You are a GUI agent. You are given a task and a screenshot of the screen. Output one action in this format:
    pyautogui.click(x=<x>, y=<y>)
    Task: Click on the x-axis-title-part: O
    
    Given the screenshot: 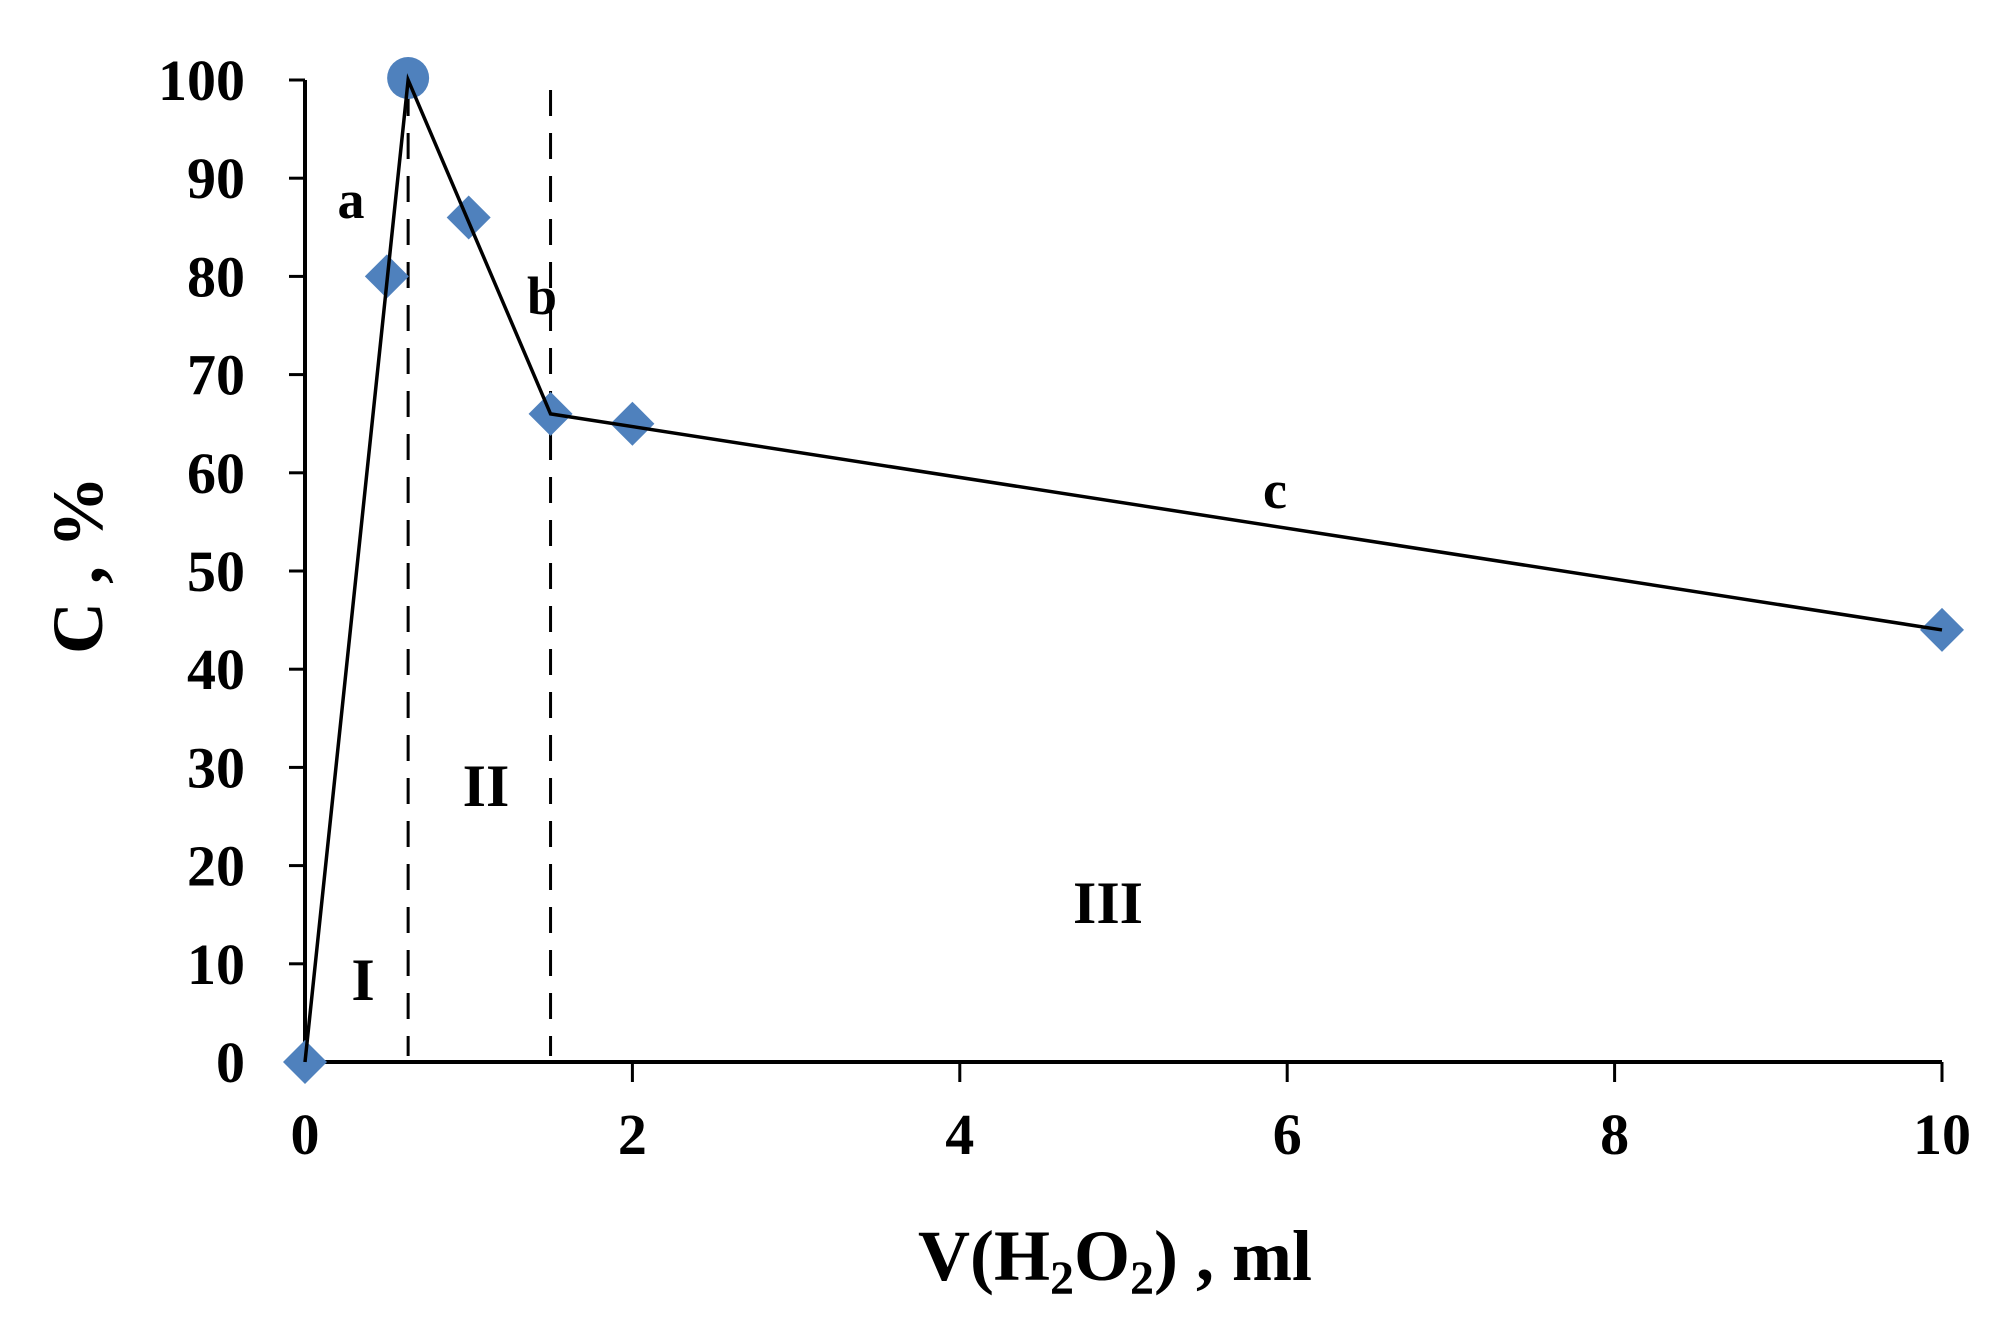 What is the action you would take?
    pyautogui.click(x=1102, y=1256)
    